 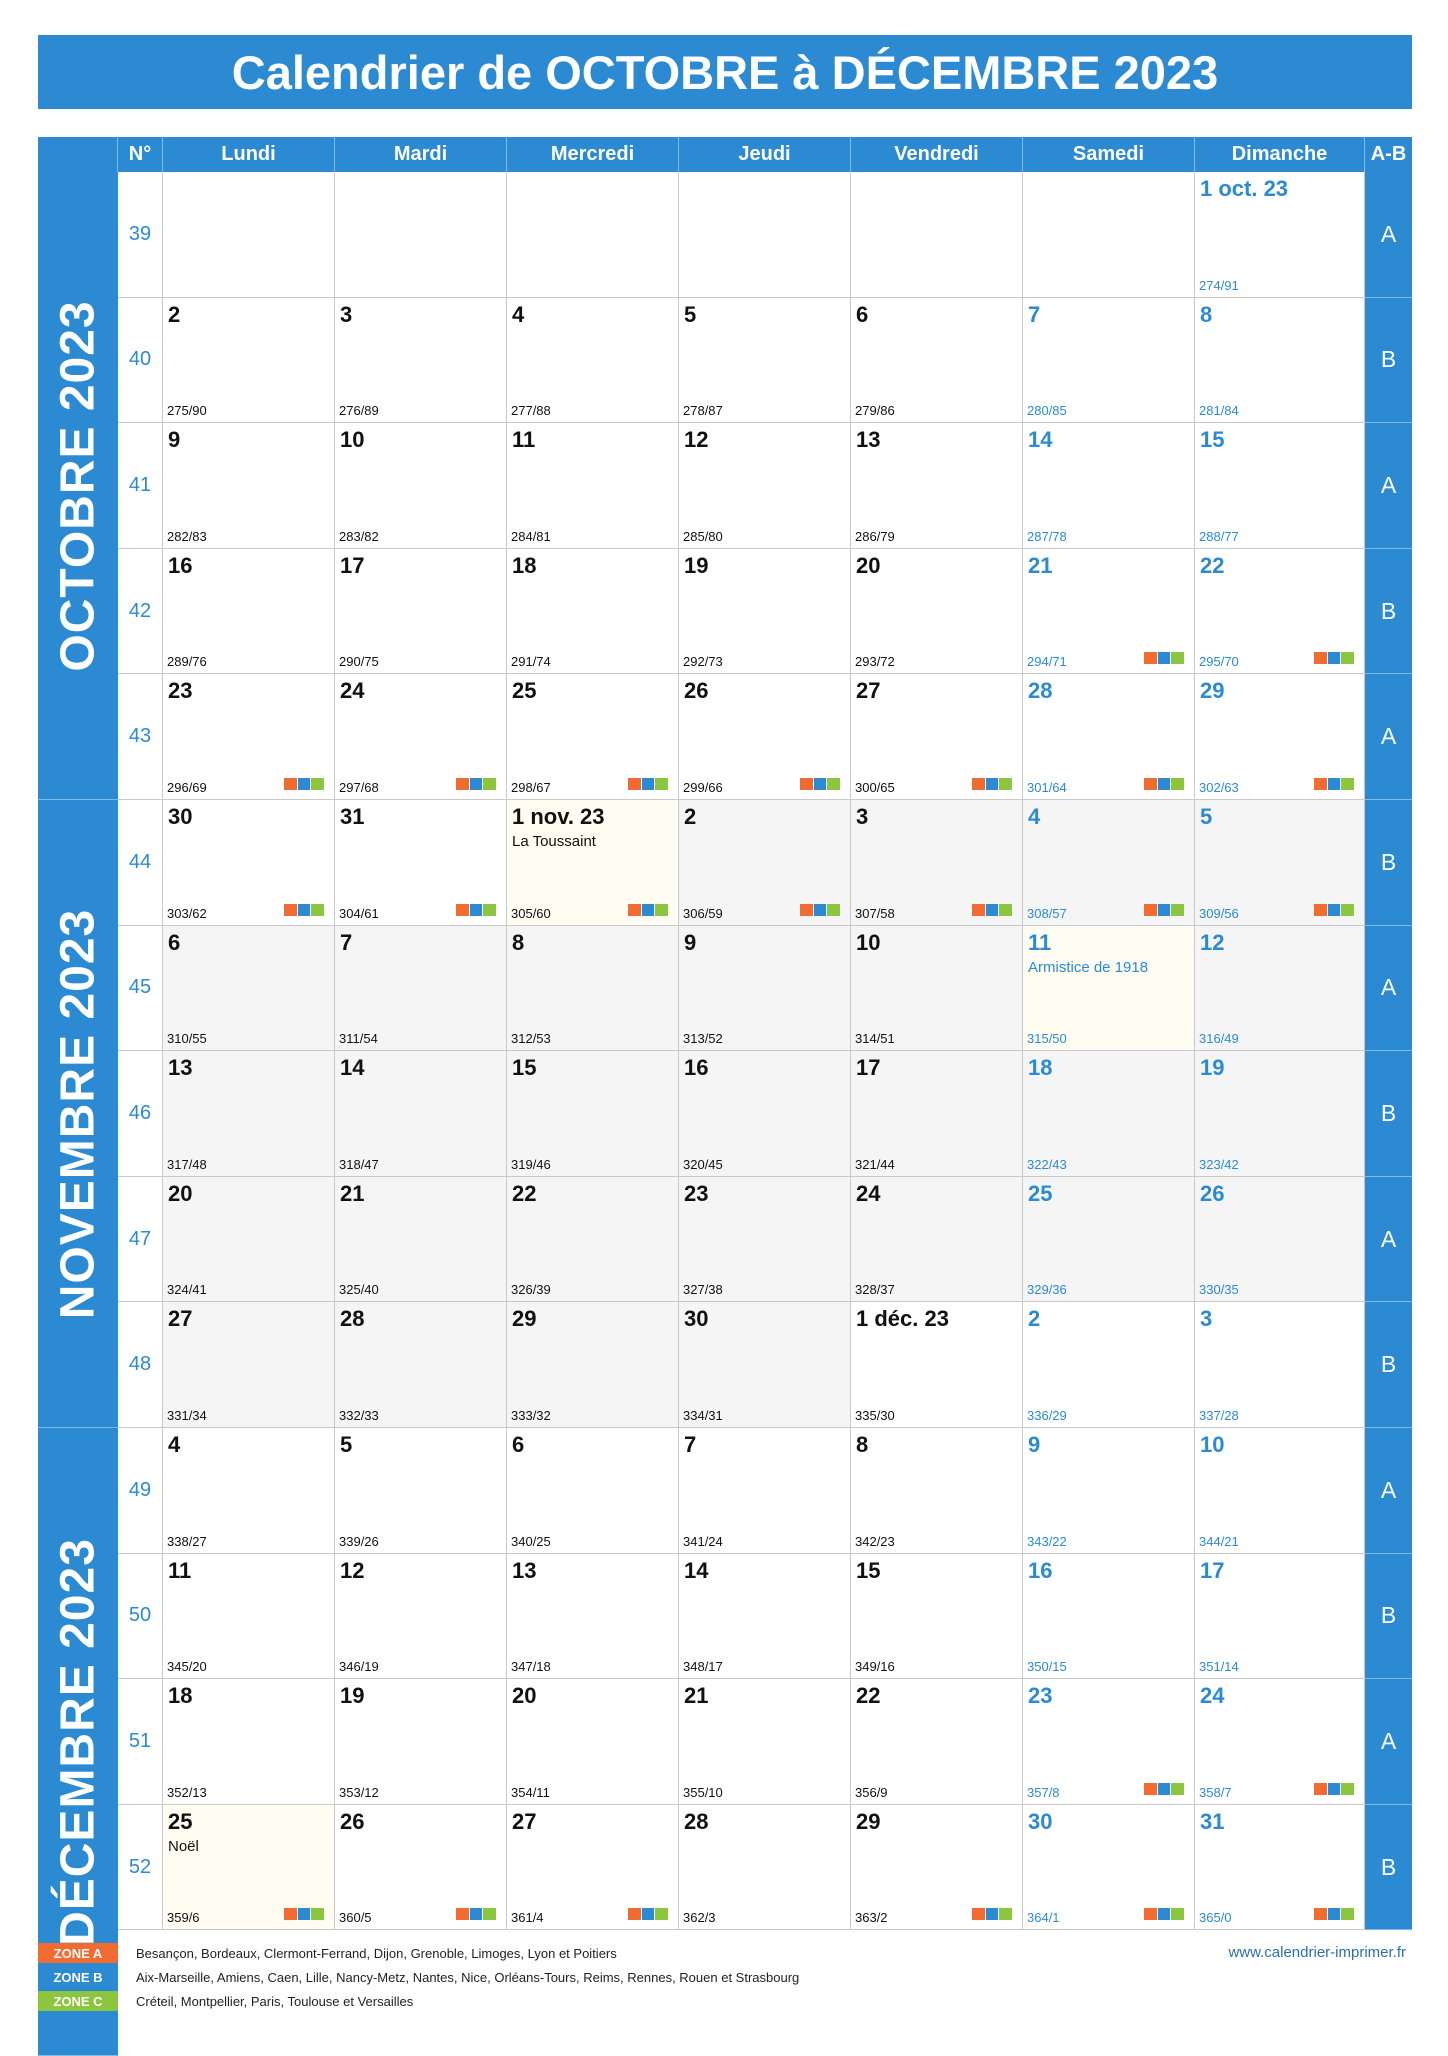 I want to click on day-cell: 19 353/12, so click(x=421, y=1742).